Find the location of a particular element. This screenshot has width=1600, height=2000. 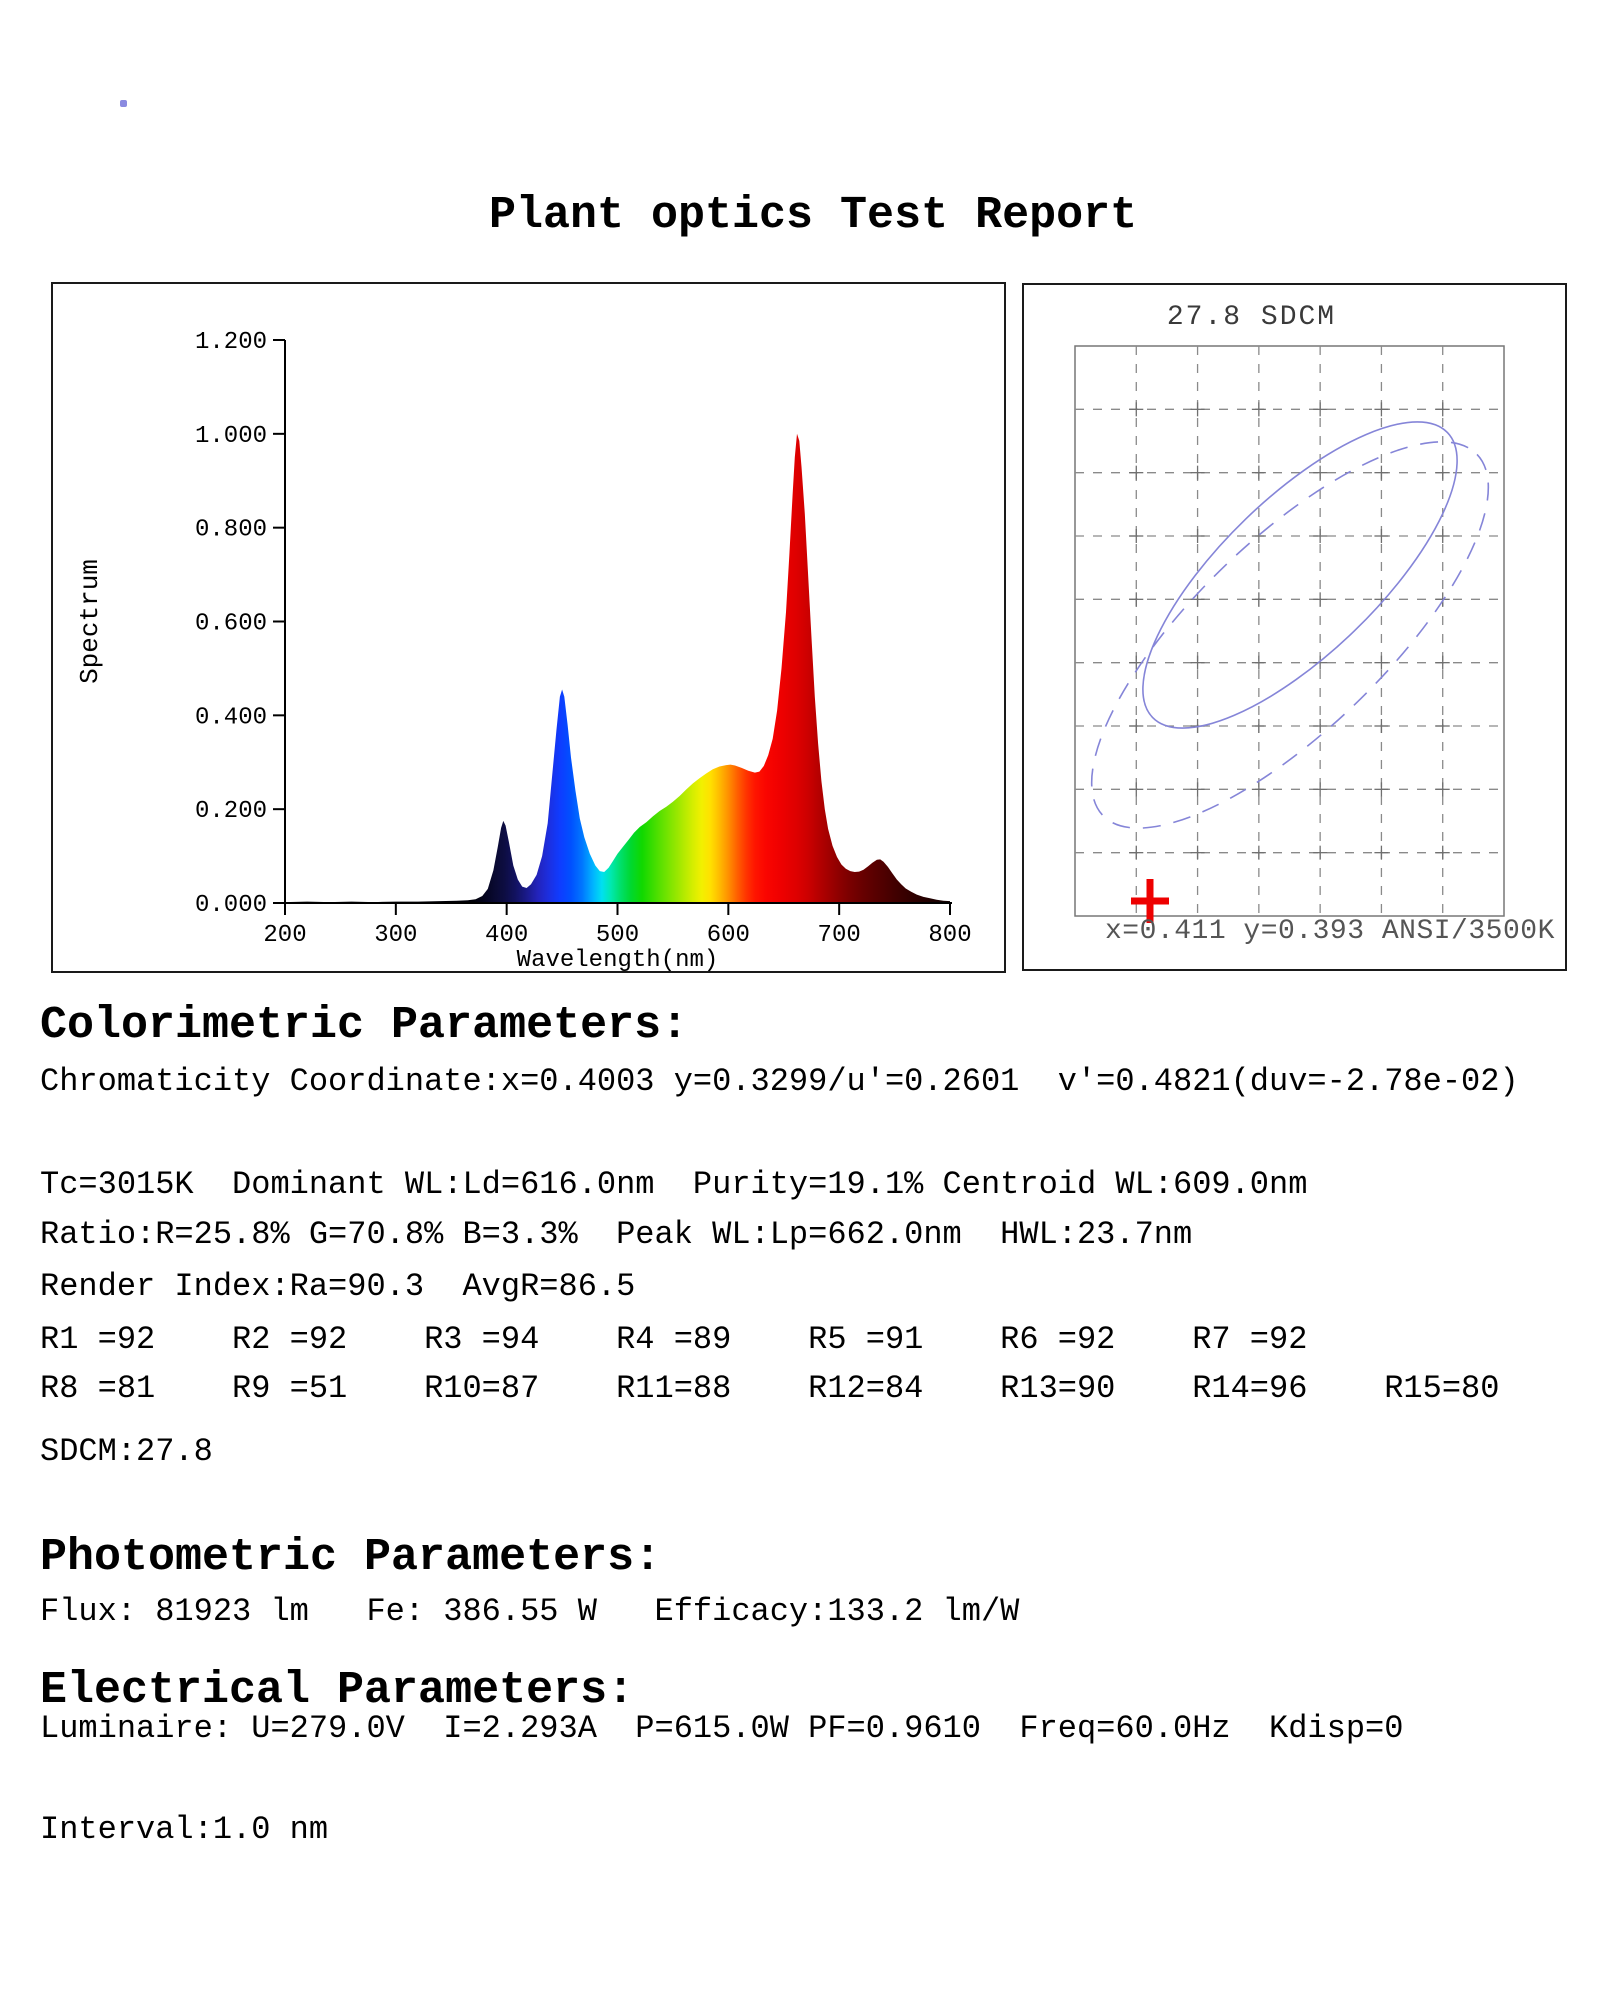

sdcm-tolerance-ellipse-dashed is located at coordinates (1290, 635).